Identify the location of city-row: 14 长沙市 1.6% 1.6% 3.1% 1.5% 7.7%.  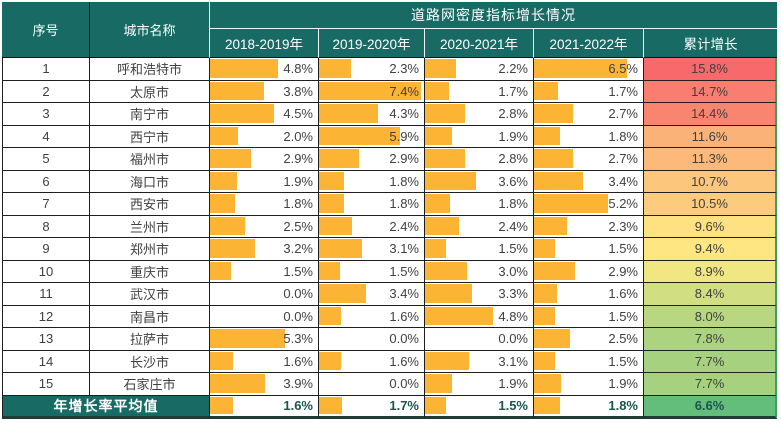
(390, 361).